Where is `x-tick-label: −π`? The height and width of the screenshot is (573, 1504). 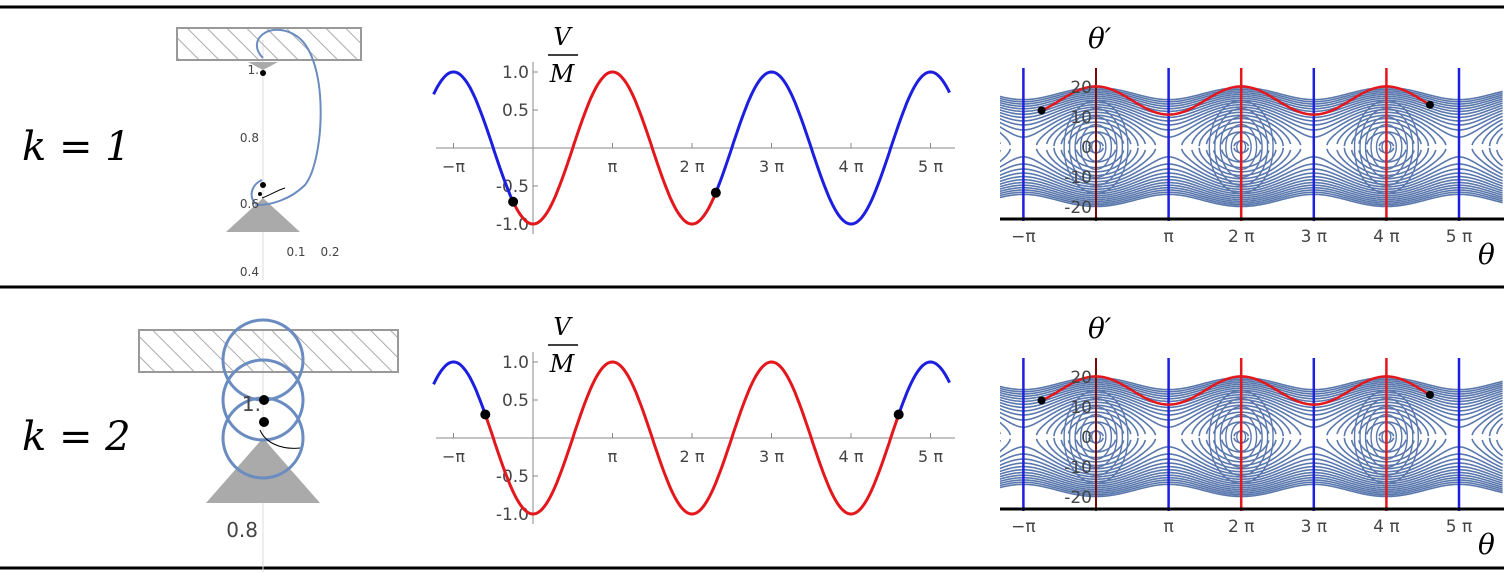 x-tick-label: −π is located at coordinates (453, 456).